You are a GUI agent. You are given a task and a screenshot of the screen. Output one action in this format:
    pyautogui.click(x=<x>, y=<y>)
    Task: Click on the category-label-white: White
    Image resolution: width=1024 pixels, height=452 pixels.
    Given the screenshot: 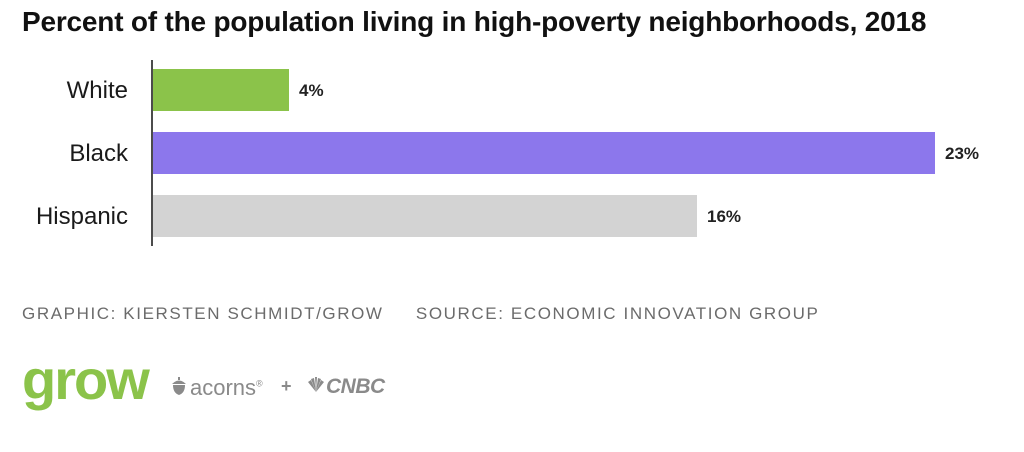 What is the action you would take?
    pyautogui.click(x=97, y=90)
    